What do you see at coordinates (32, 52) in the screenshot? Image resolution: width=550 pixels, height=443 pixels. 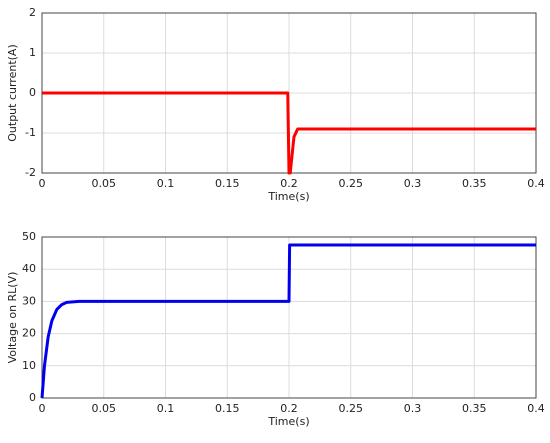 I see `y-tick-label: 1` at bounding box center [32, 52].